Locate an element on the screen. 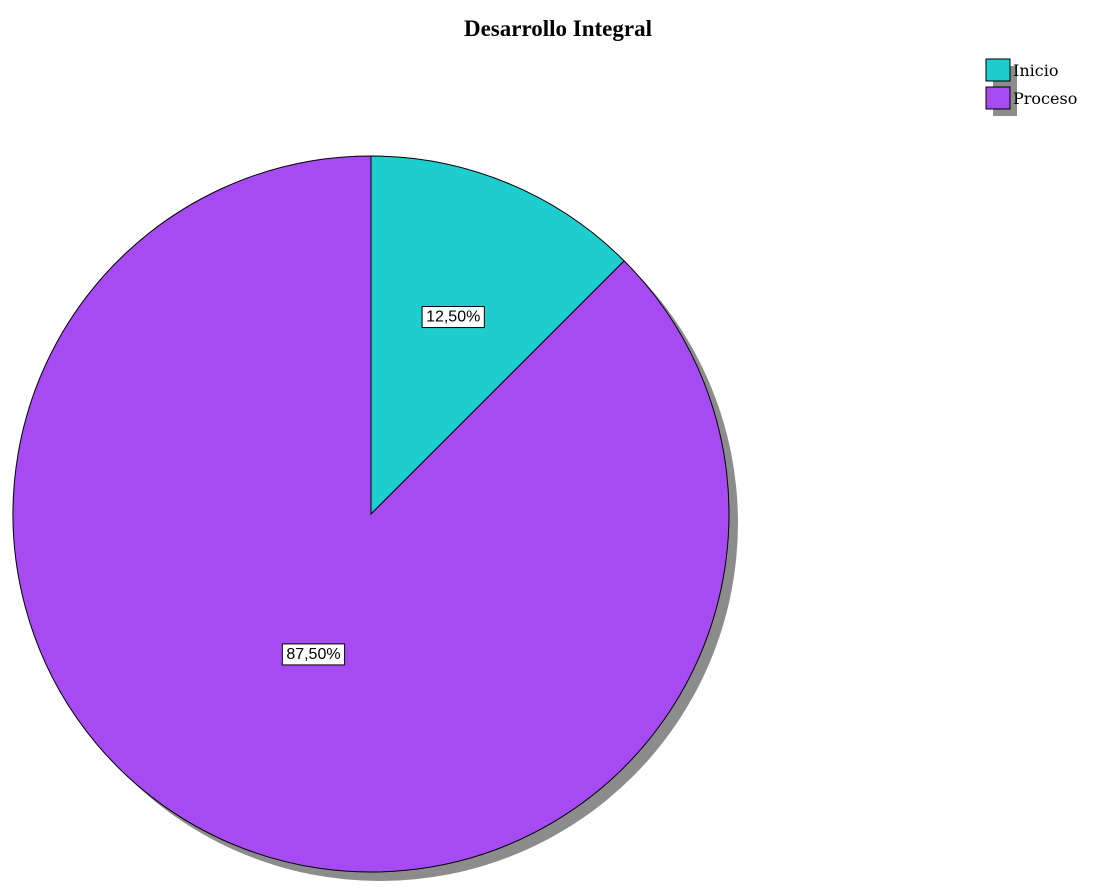 The width and height of the screenshot is (1107, 891). data-label-proceso: 87,50% is located at coordinates (313, 654).